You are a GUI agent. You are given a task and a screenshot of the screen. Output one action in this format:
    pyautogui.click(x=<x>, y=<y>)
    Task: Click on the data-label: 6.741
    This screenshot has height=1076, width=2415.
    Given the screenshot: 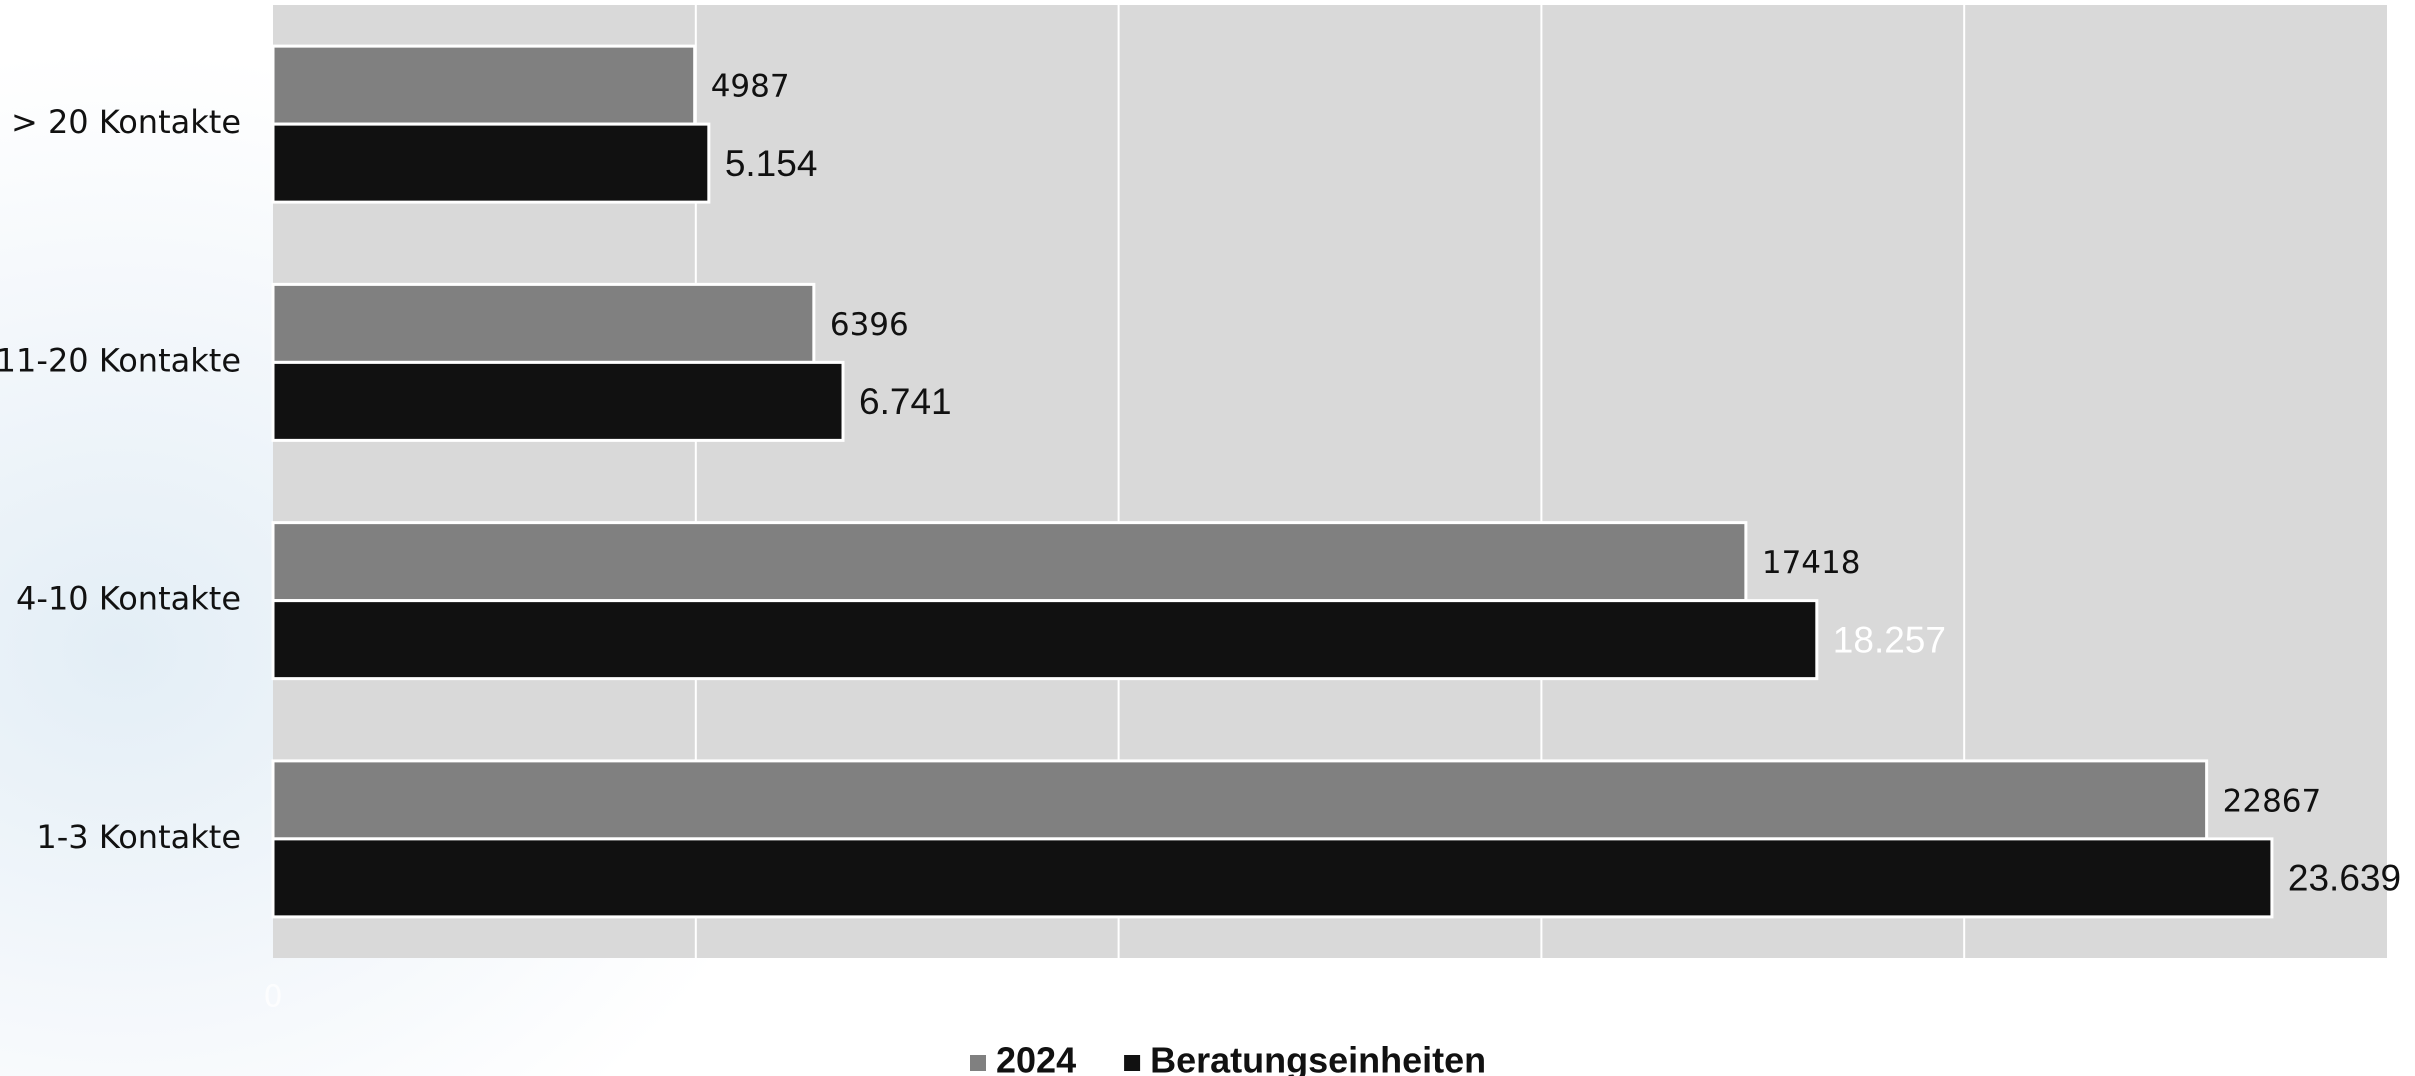 What is the action you would take?
    pyautogui.click(x=905, y=401)
    